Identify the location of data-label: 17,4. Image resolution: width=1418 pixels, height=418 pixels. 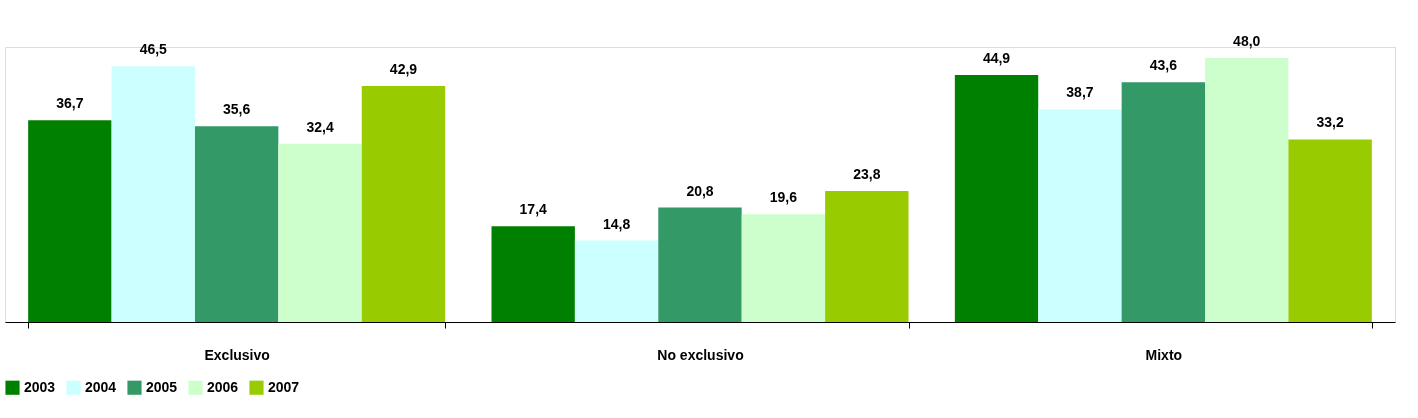
(533, 209).